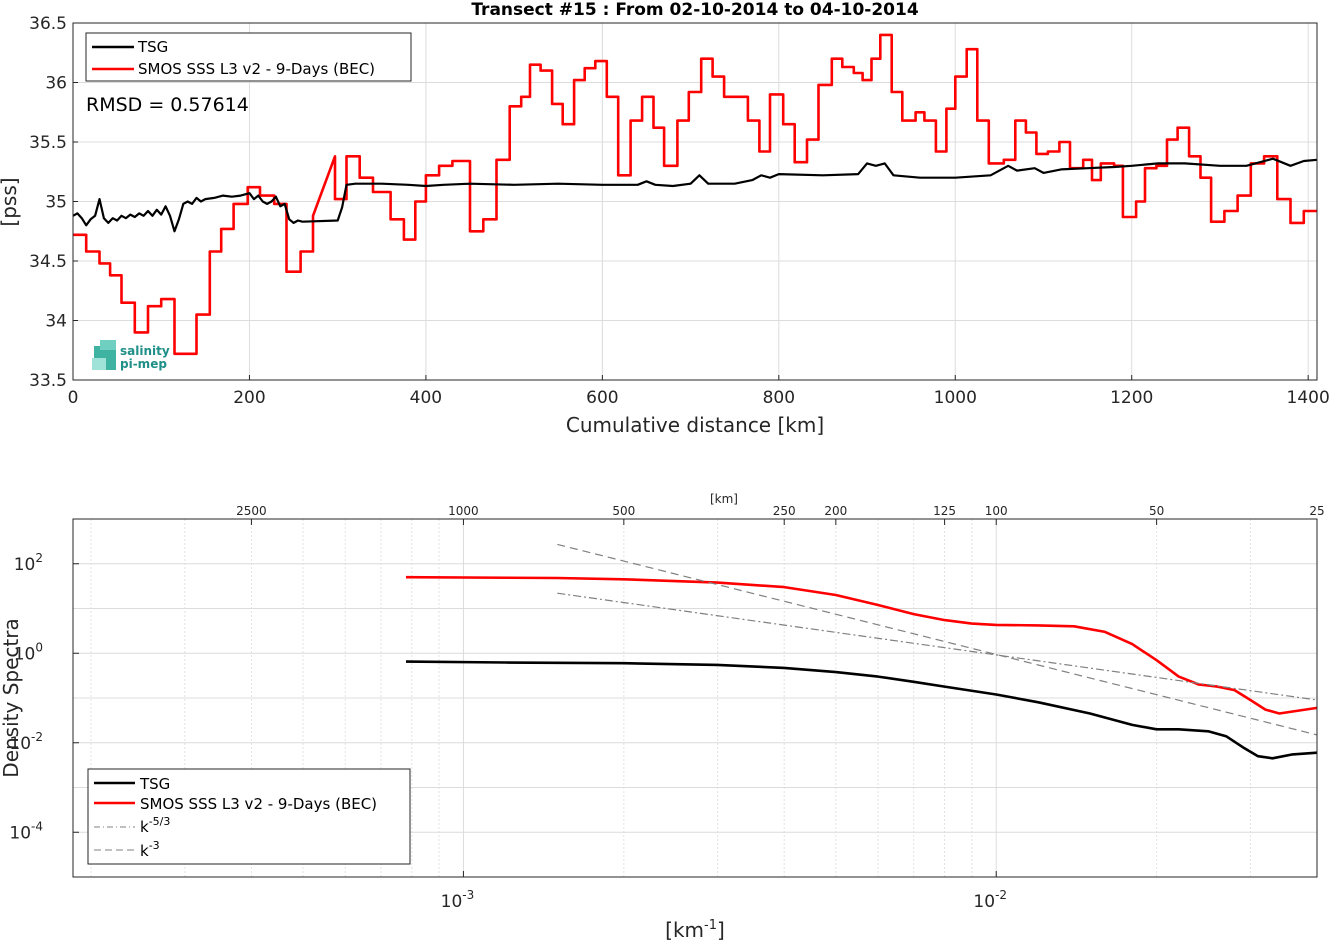 The width and height of the screenshot is (1332, 942). What do you see at coordinates (143, 364) in the screenshot?
I see `logo-text-pimep: pi-mep` at bounding box center [143, 364].